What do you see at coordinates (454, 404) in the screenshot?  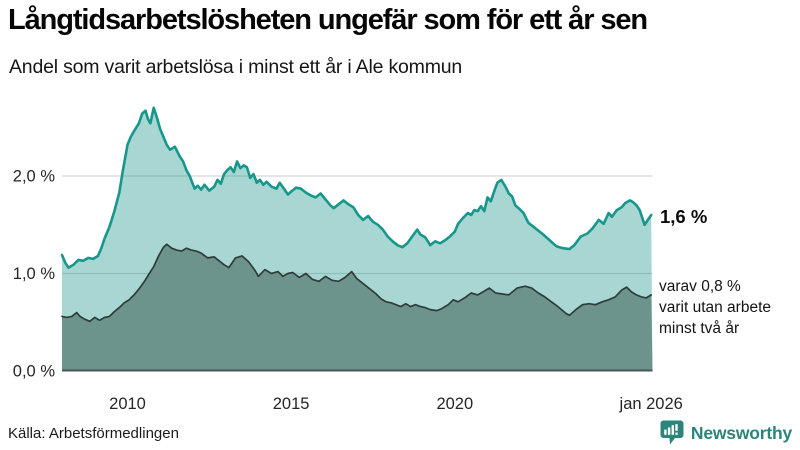 I see `x-tick-label-2020: 2020` at bounding box center [454, 404].